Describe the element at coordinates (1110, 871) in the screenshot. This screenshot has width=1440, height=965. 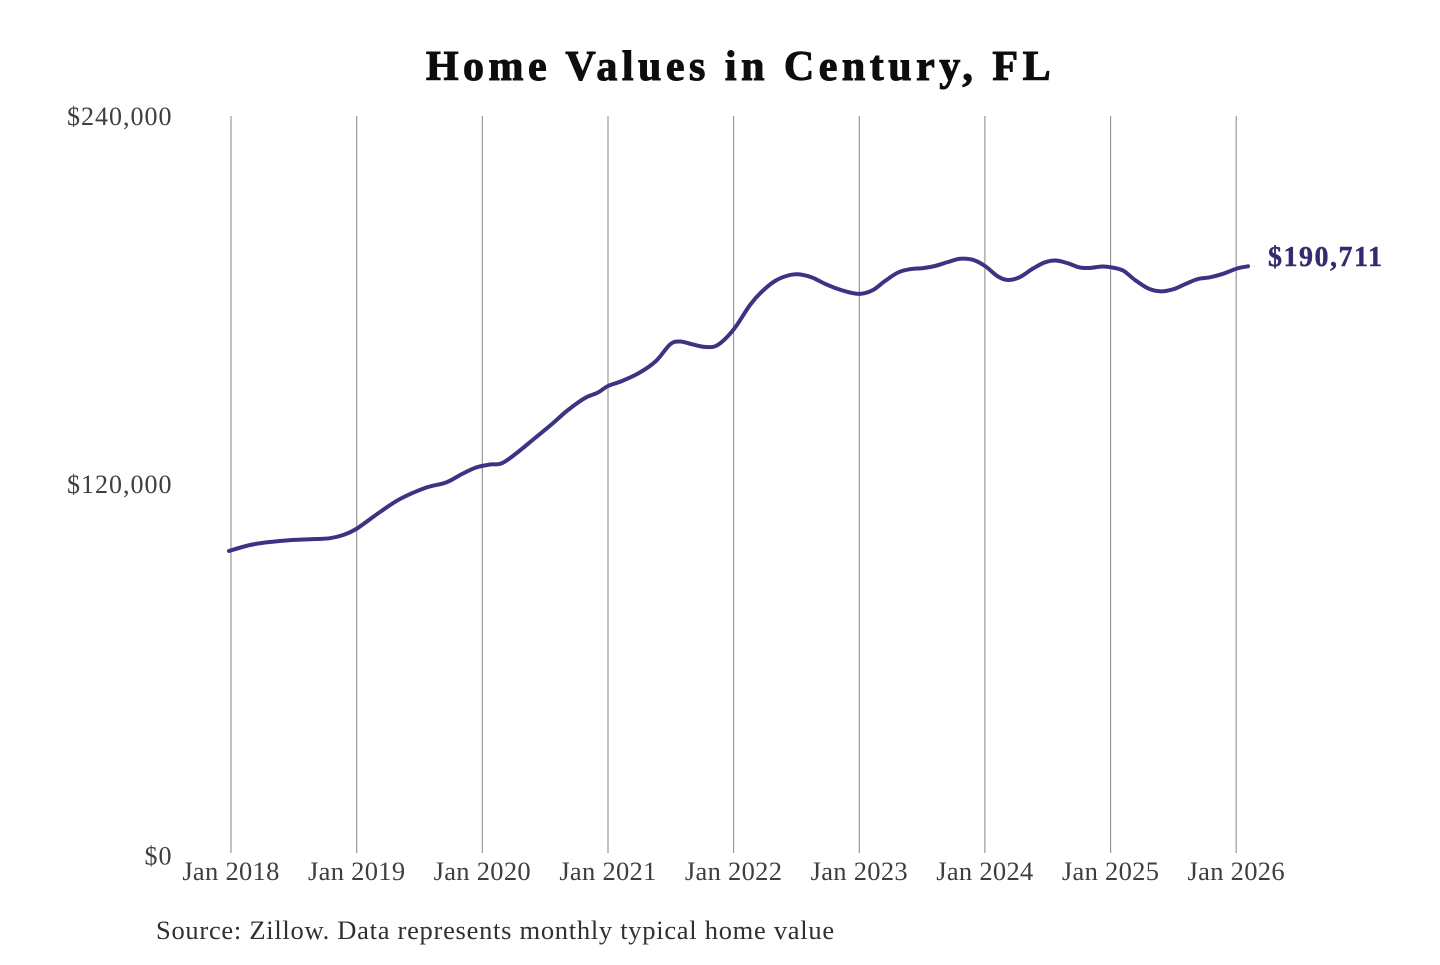
I see `svg-text: Jan 2025` at that location.